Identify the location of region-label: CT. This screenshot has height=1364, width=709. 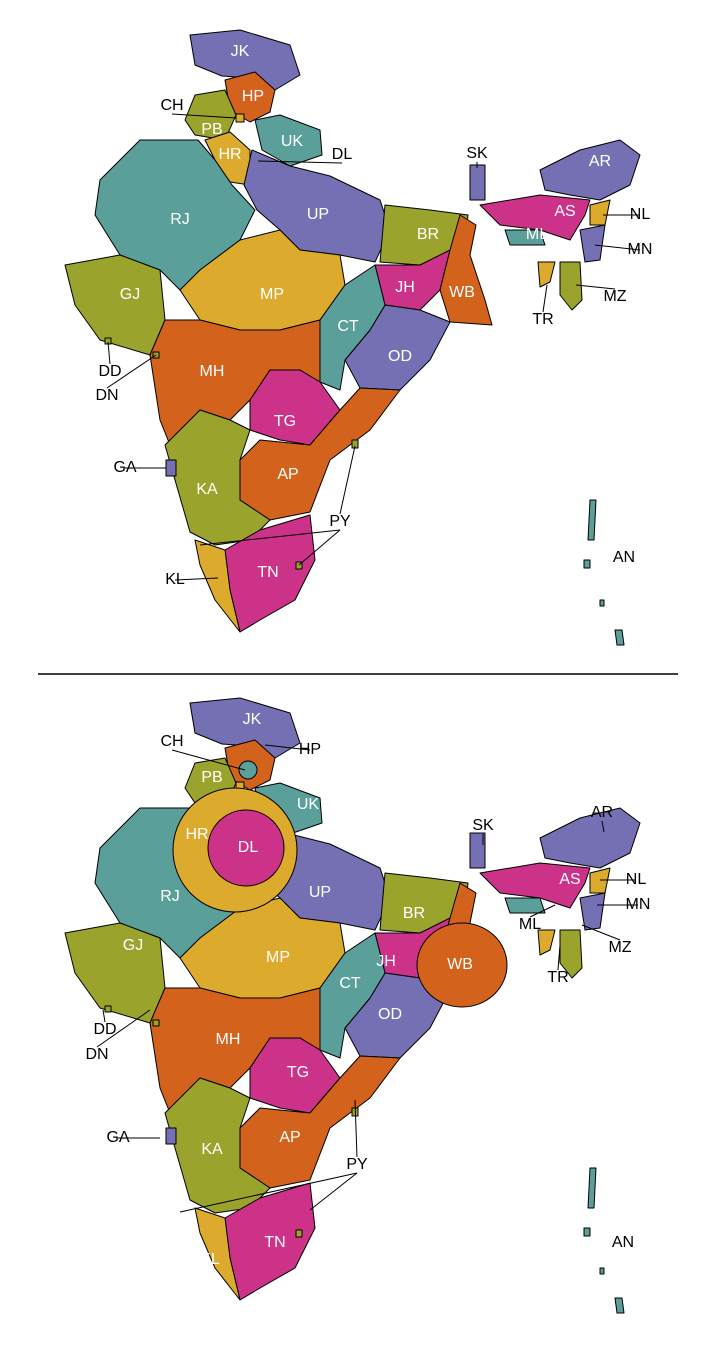
(348, 326).